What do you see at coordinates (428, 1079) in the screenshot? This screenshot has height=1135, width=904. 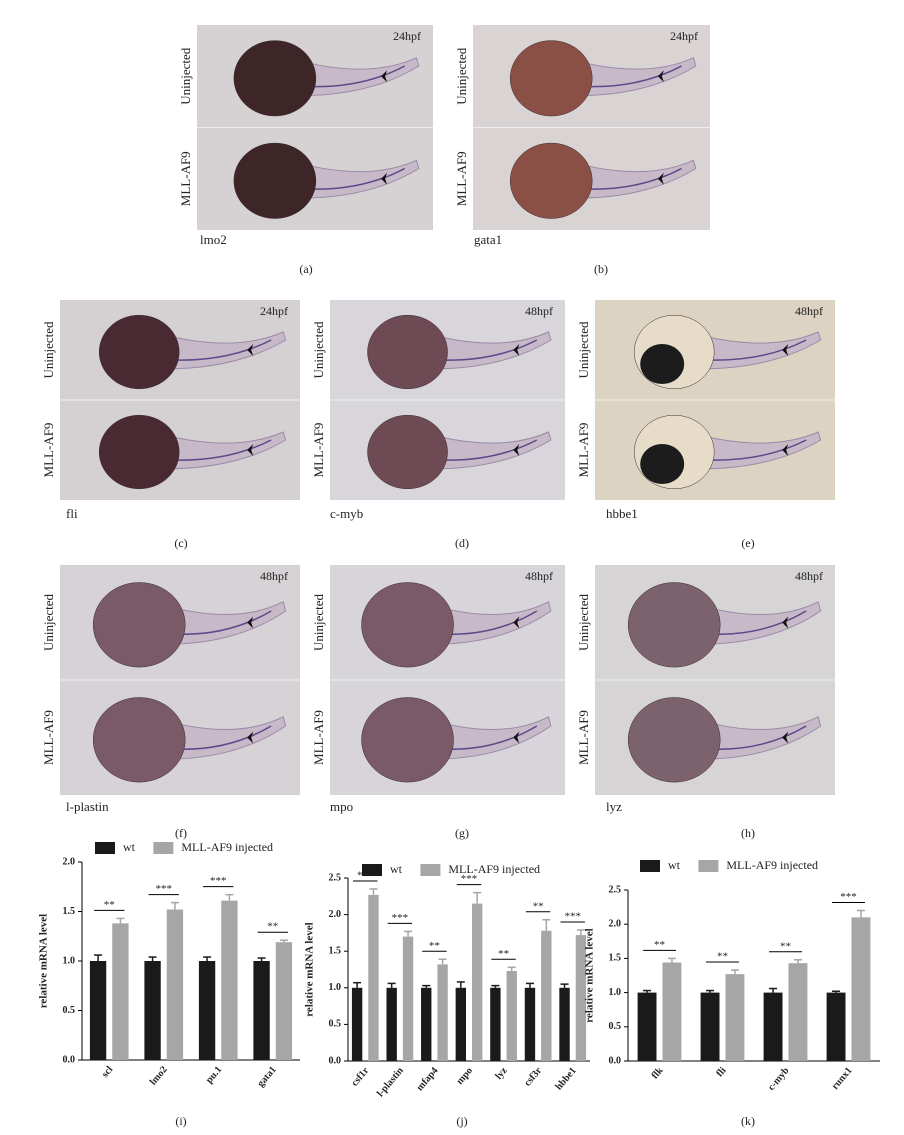 I see `x-tick-label: mfap4` at bounding box center [428, 1079].